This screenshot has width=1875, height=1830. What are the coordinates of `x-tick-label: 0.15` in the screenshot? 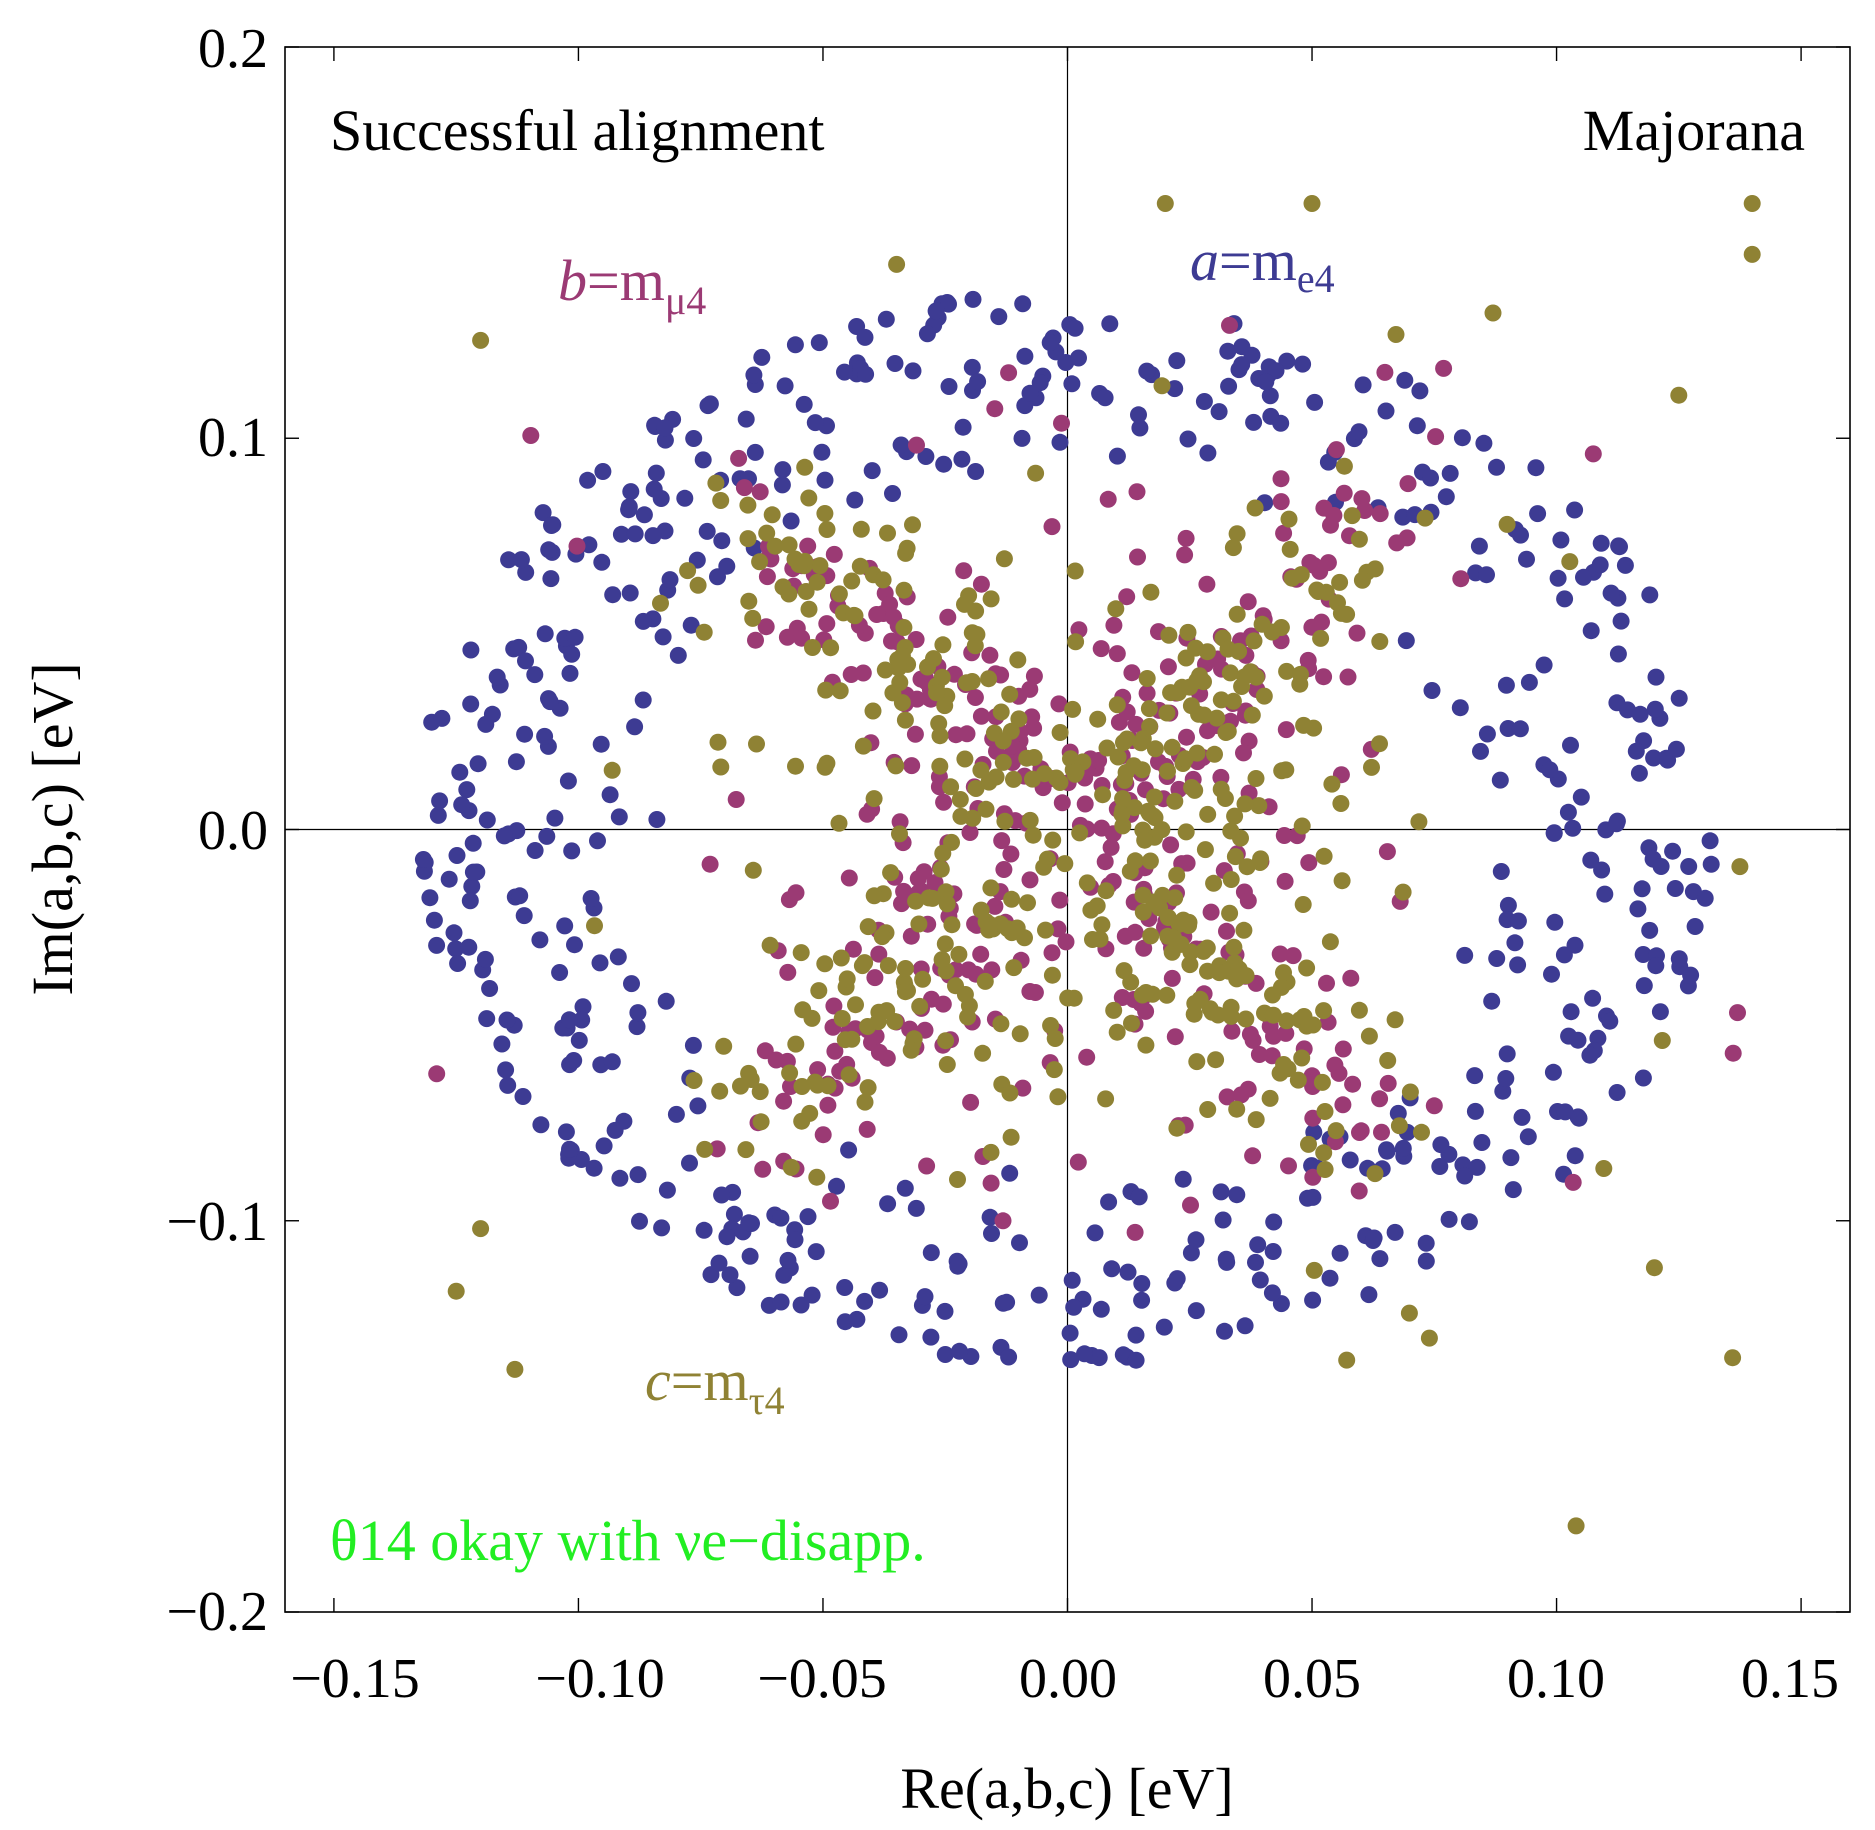 It's located at (1790, 1679).